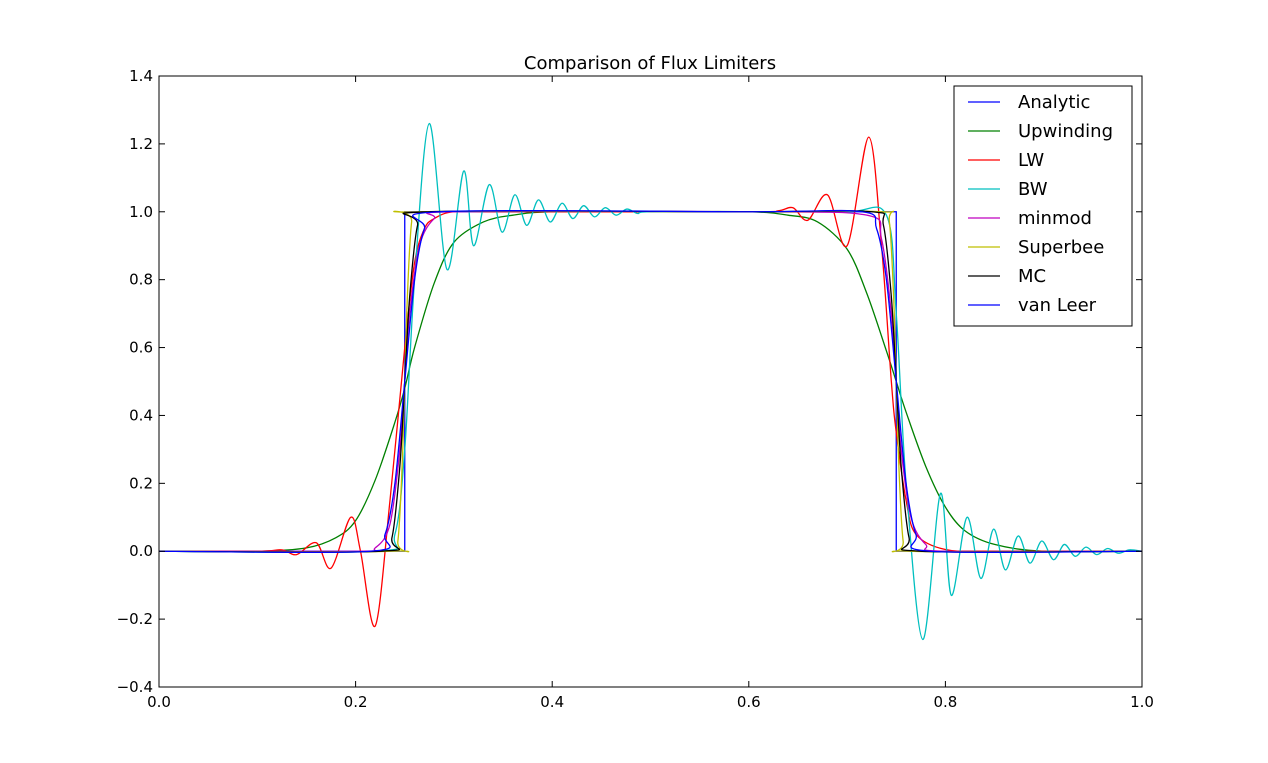 The width and height of the screenshot is (1268, 763). What do you see at coordinates (141, 144) in the screenshot?
I see `y-tick-label: 1.2` at bounding box center [141, 144].